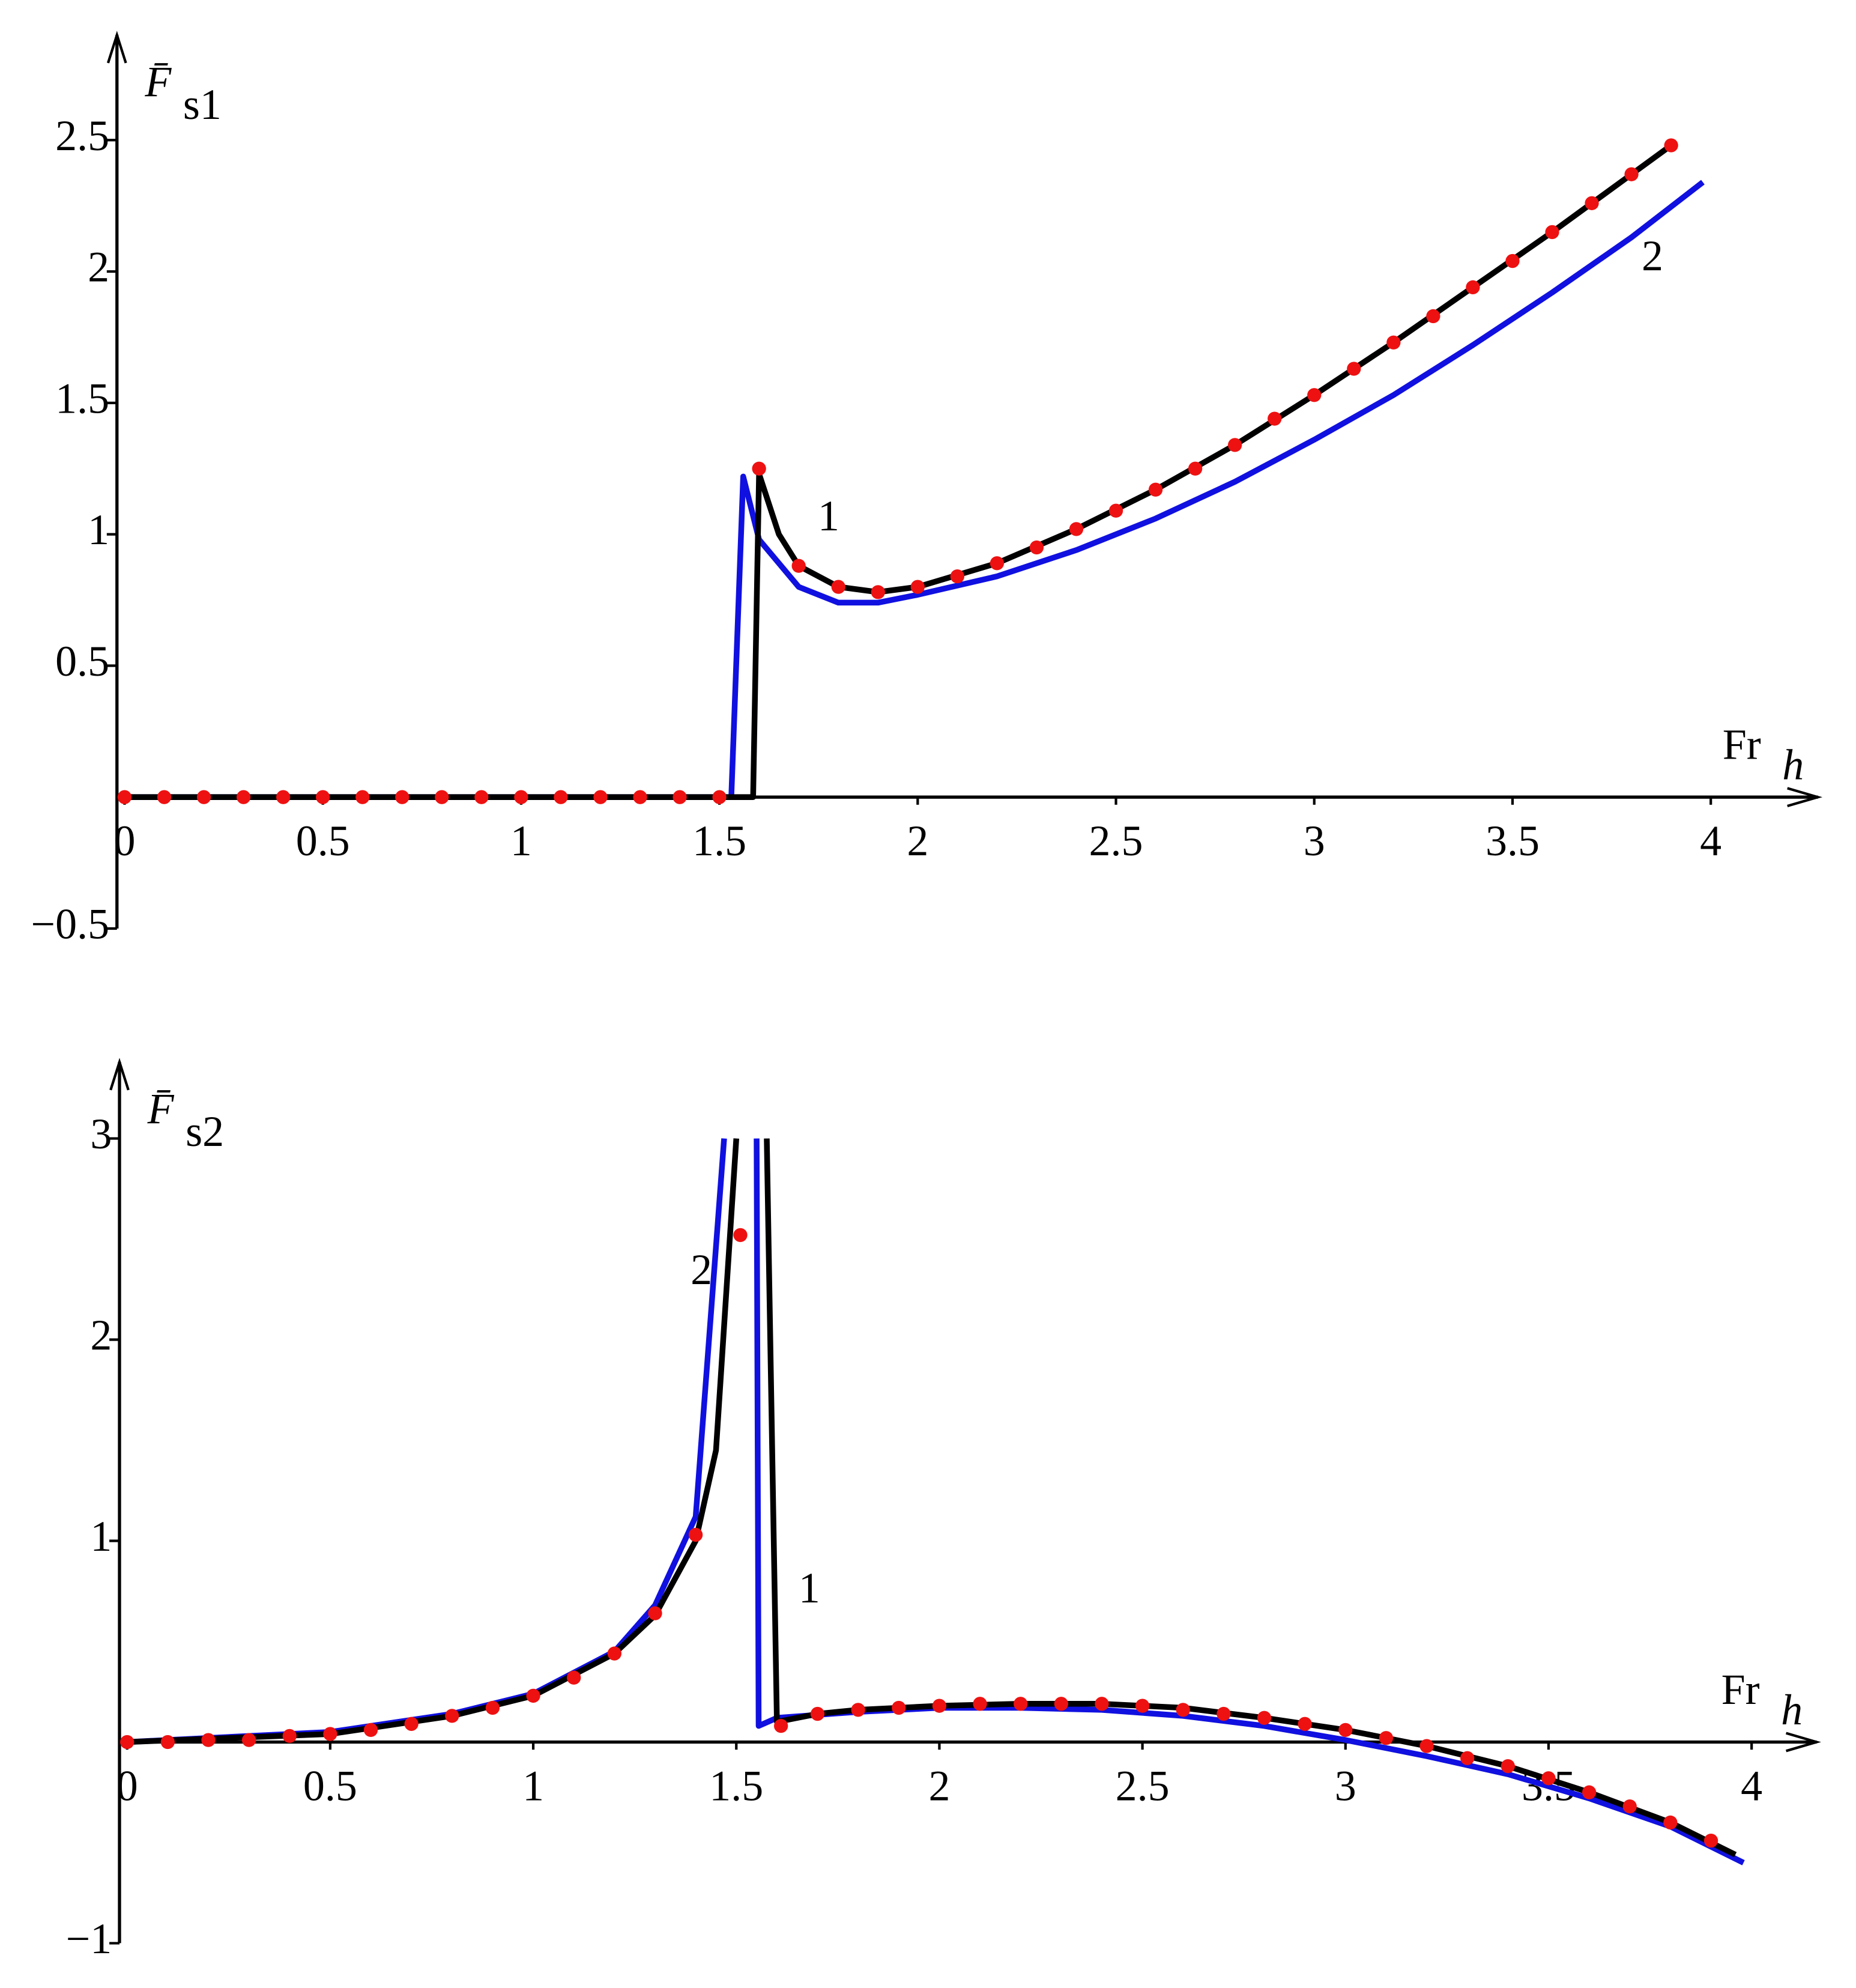 This screenshot has width=1856, height=1988. I want to click on x-tick-label: 0.5, so click(330, 1786).